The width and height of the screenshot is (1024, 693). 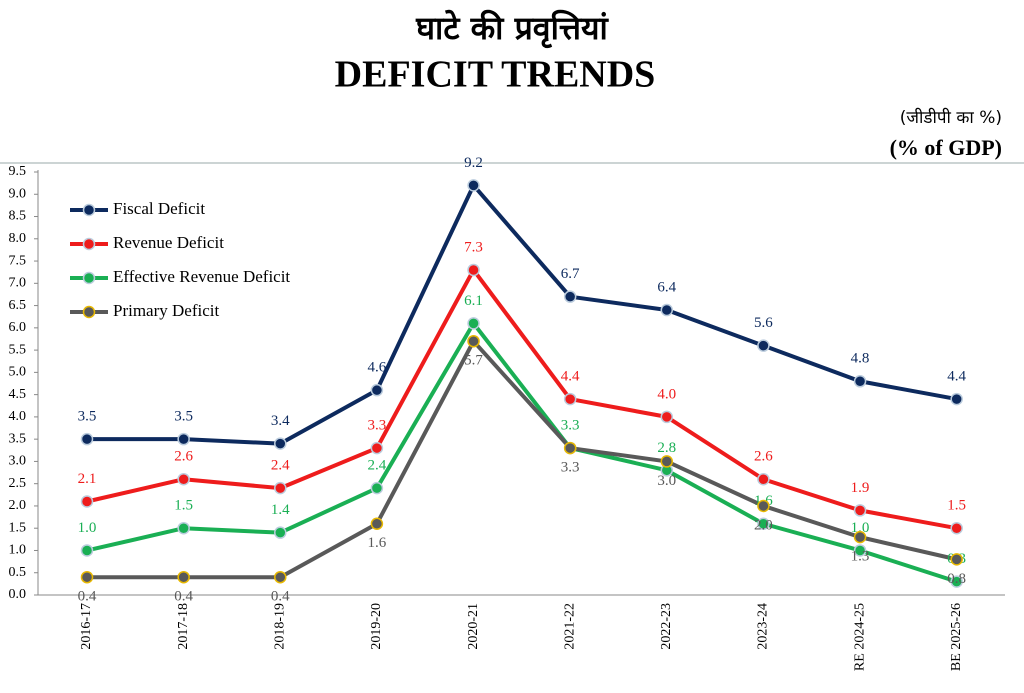 I want to click on data-label: 1.9, so click(x=860, y=488).